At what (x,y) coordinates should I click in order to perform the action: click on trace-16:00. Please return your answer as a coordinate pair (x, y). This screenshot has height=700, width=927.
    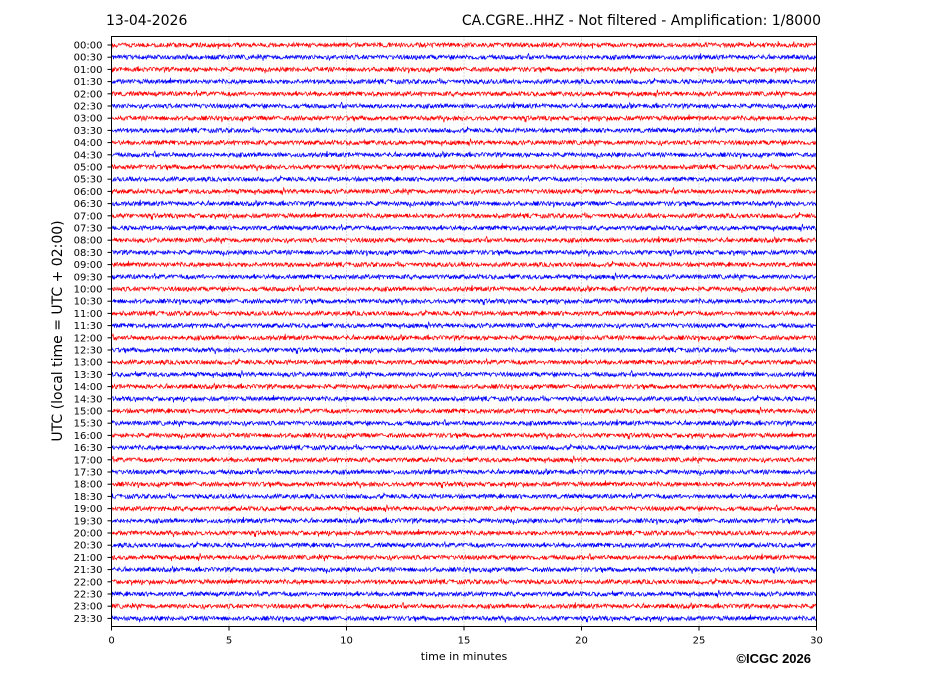
    Looking at the image, I should click on (464, 435).